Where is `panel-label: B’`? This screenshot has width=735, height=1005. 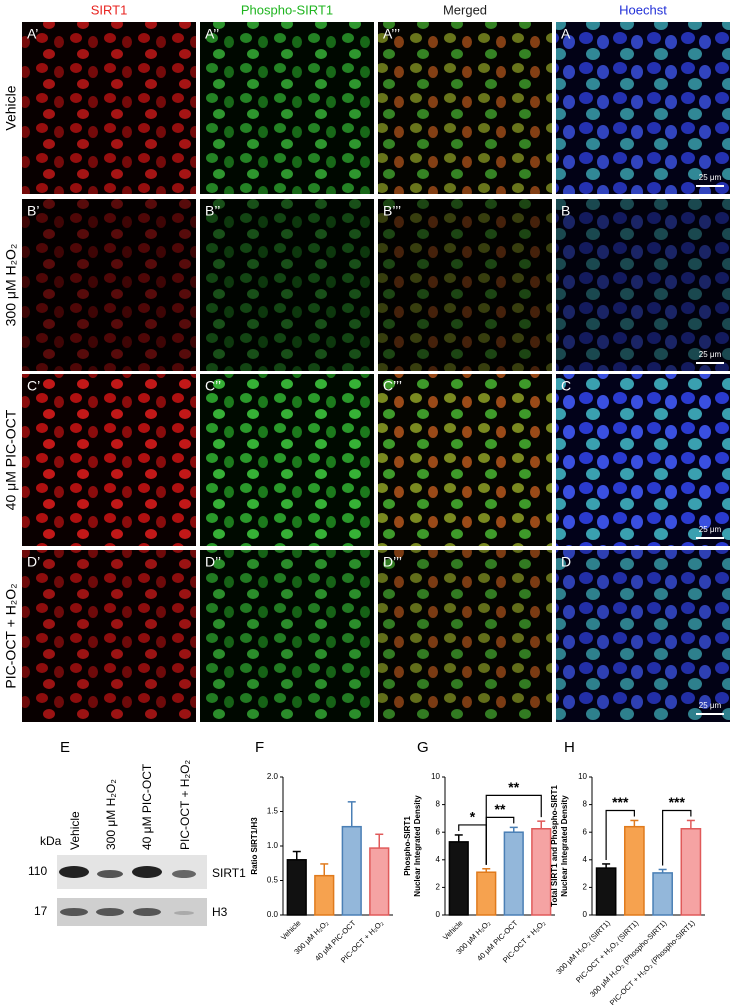 panel-label: B’ is located at coordinates (33, 211).